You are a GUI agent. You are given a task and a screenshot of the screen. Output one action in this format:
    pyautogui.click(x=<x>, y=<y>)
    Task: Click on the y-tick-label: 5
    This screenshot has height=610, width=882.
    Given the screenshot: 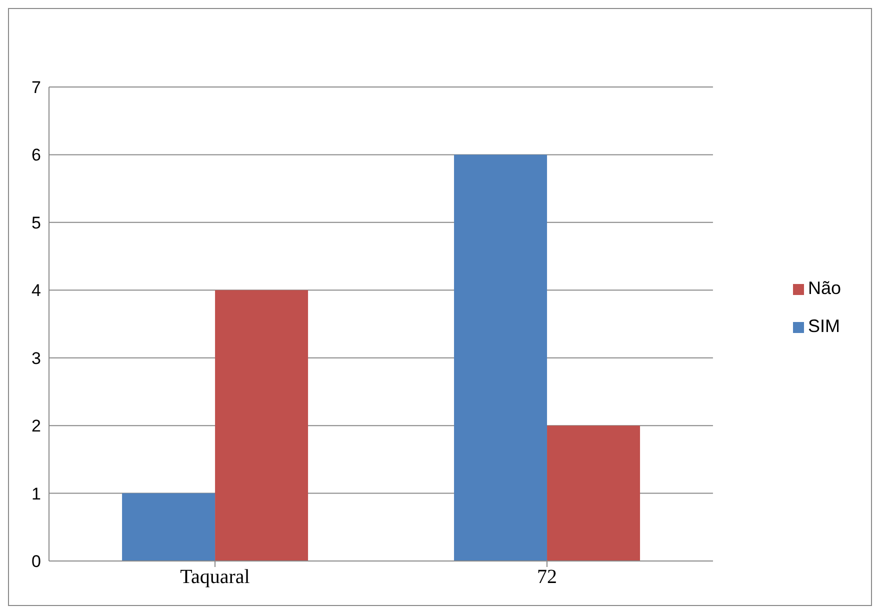 What is the action you would take?
    pyautogui.click(x=36, y=222)
    